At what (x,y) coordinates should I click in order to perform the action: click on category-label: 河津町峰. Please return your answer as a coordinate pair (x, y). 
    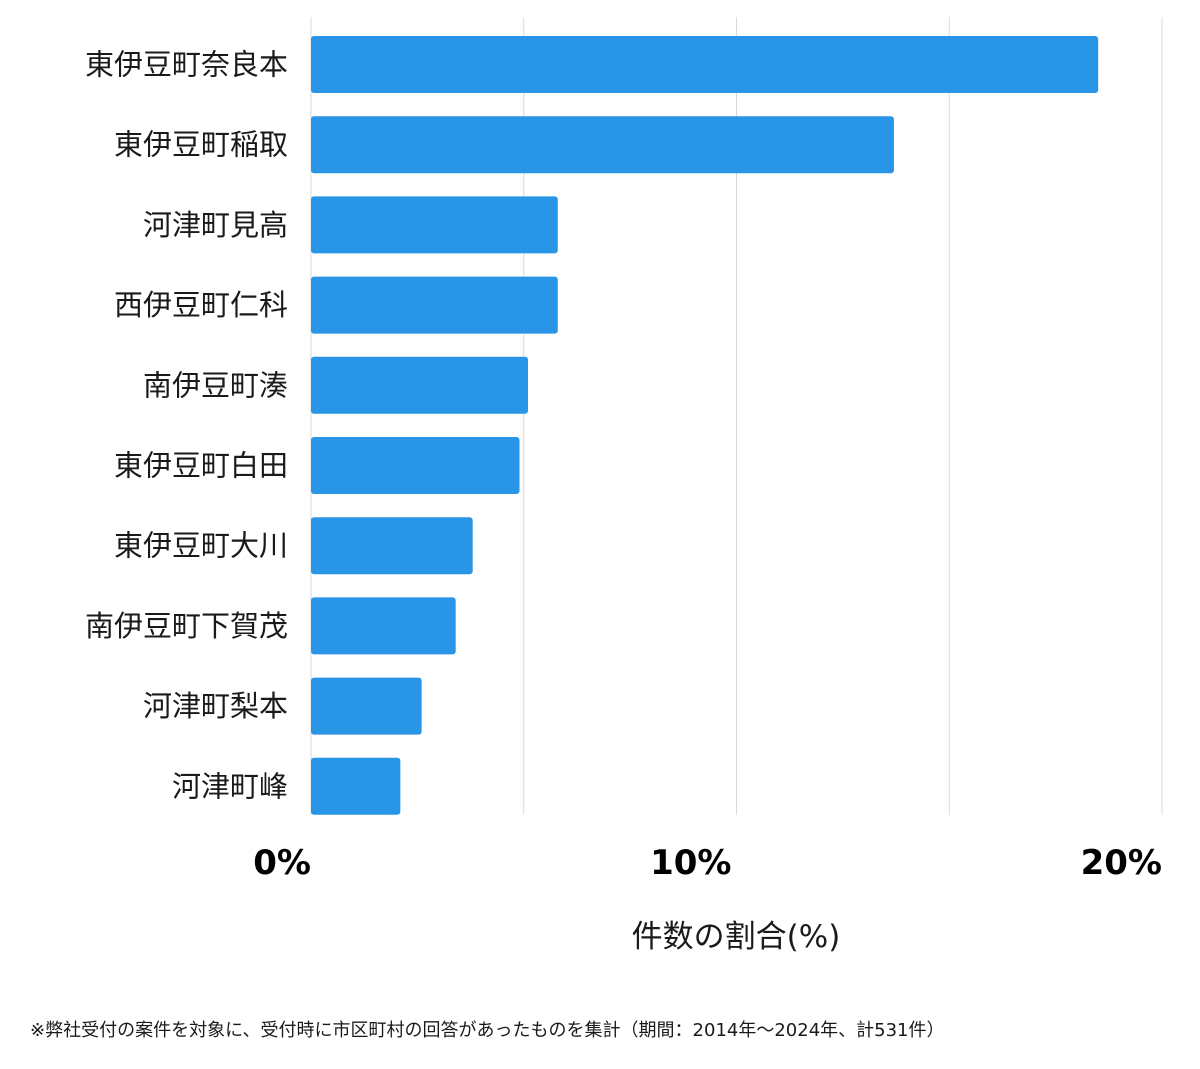
    Looking at the image, I should click on (230, 786).